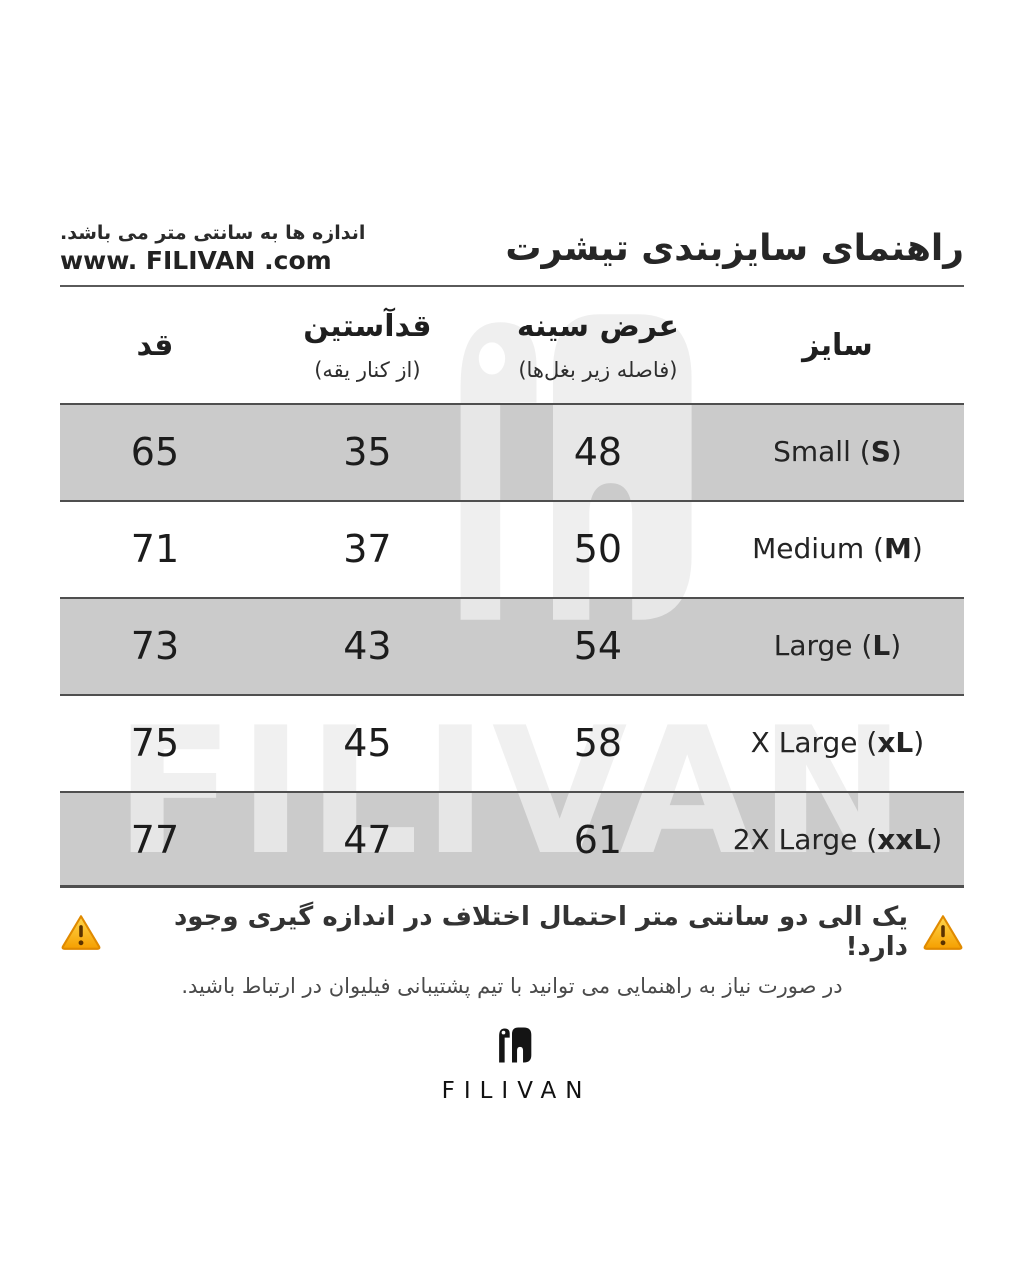  What do you see at coordinates (155, 645) in the screenshot?
I see `cell-length: 73` at bounding box center [155, 645].